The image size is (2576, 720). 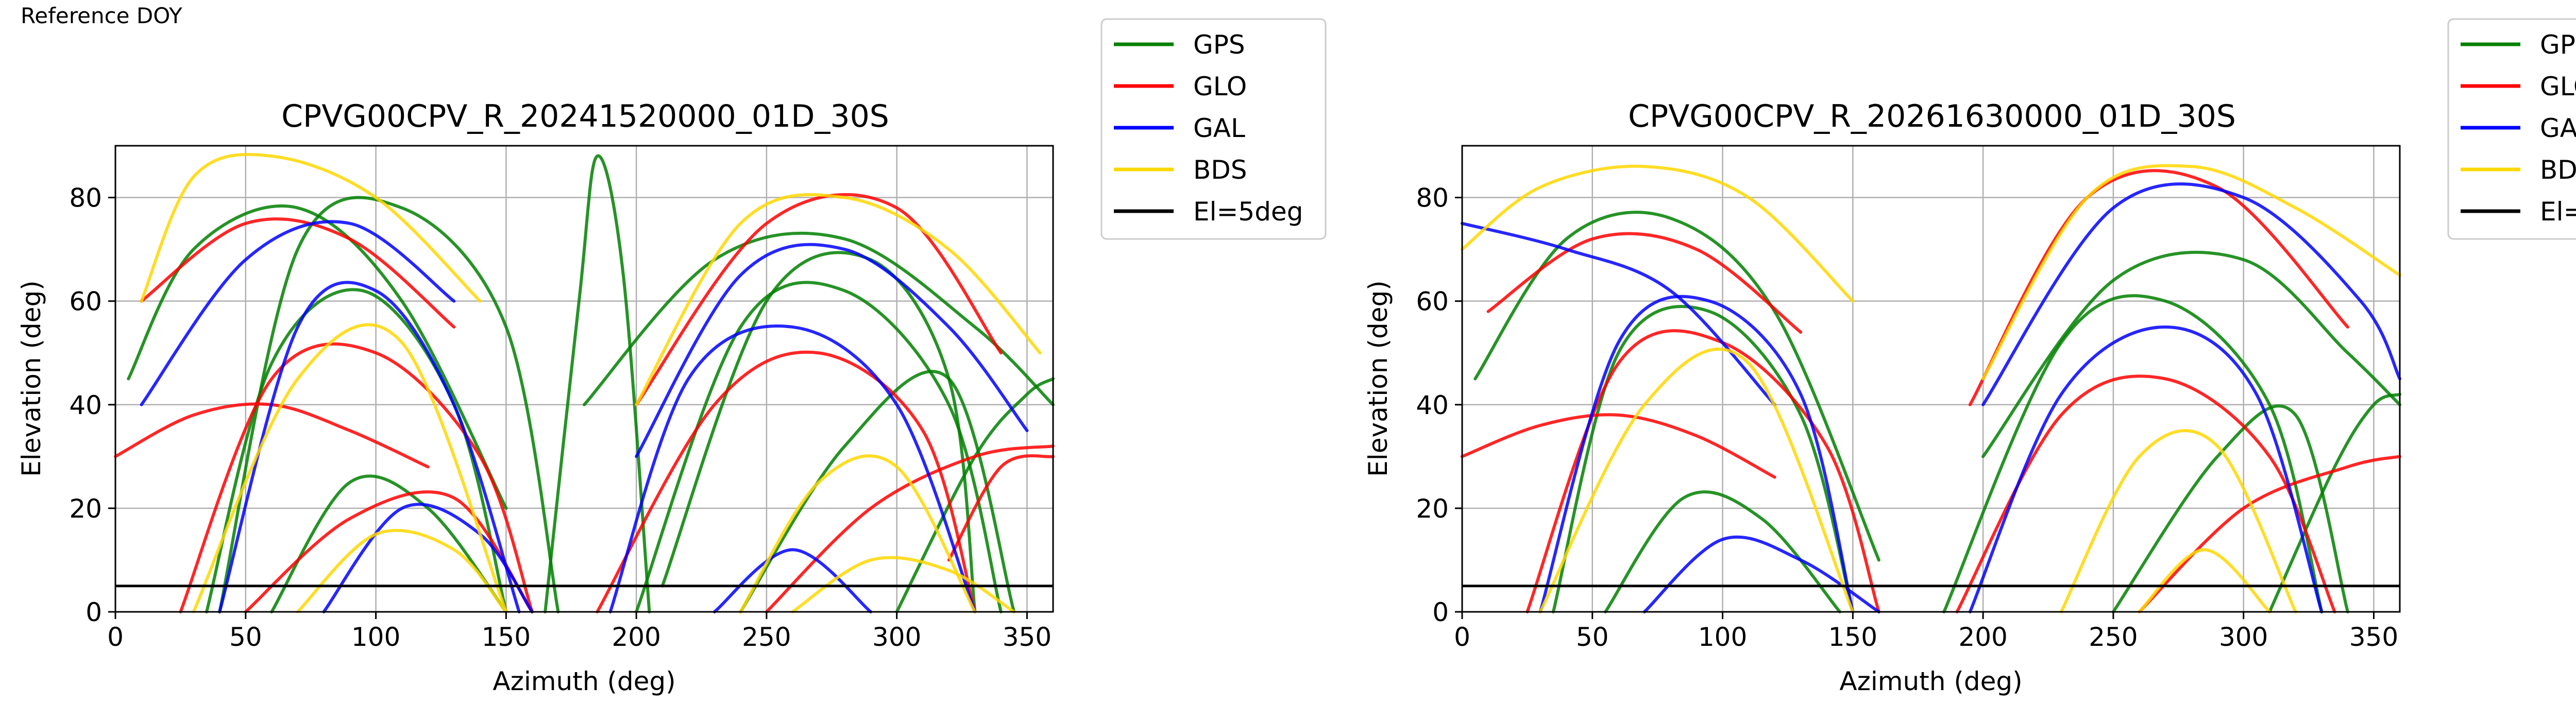 I want to click on chart-title: CPVG00CPV_R_20261630000_01D_30S, so click(x=1932, y=116).